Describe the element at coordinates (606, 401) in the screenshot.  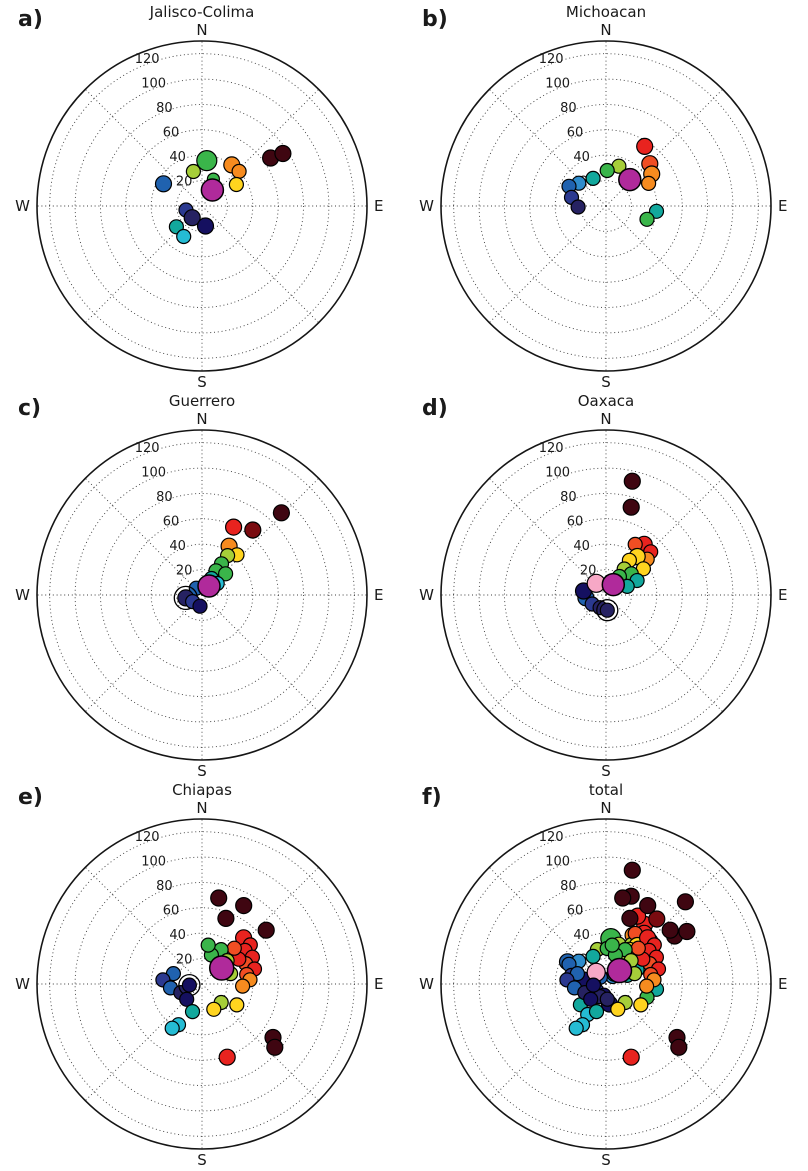
I see `panel-title: Oaxaca` at that location.